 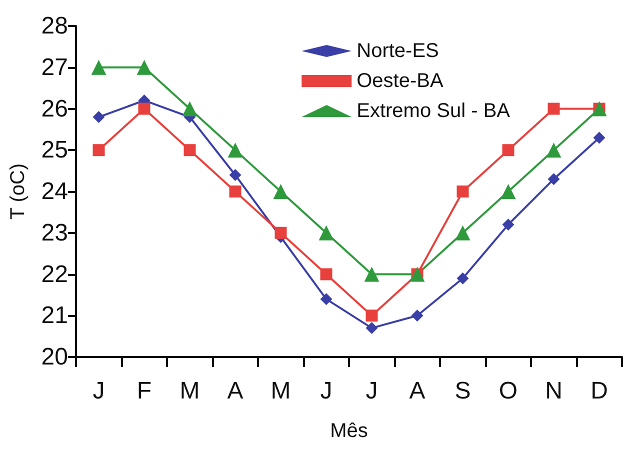 What do you see at coordinates (54, 26) in the screenshot?
I see `y-tick-label: 28` at bounding box center [54, 26].